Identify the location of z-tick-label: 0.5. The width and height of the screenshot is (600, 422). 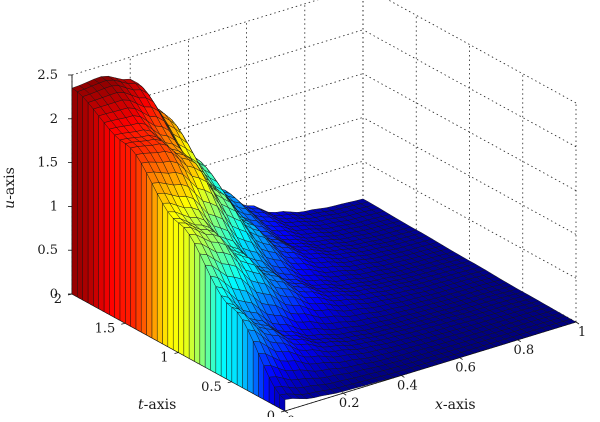
(47, 250).